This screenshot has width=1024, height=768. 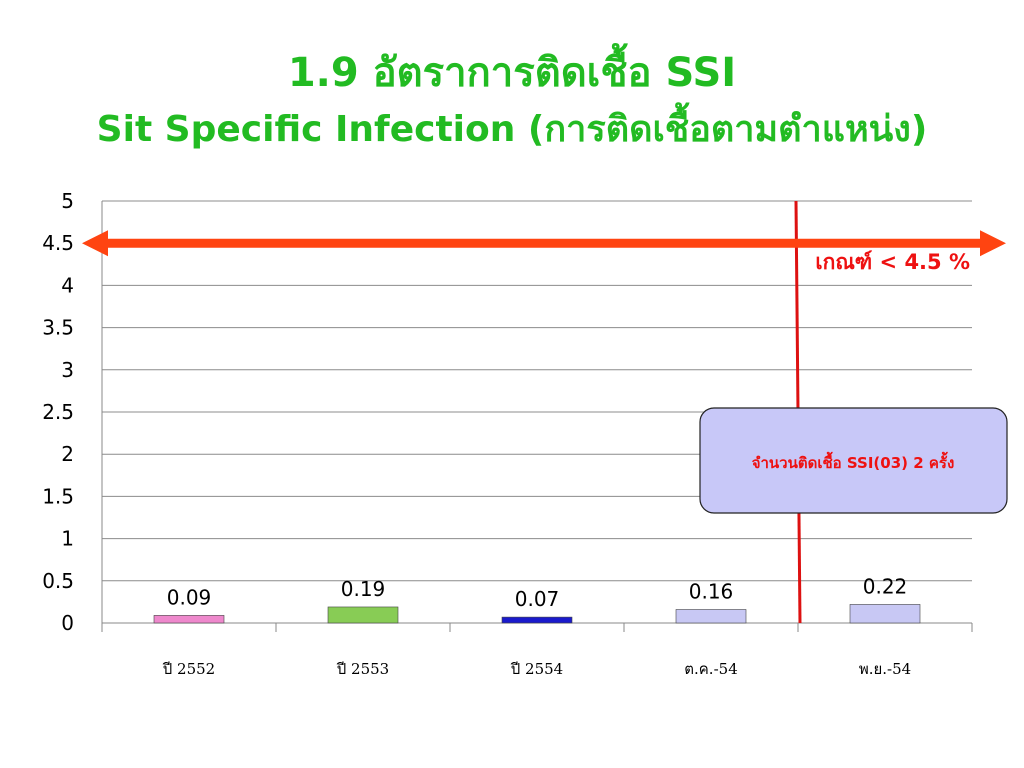 What do you see at coordinates (67, 285) in the screenshot?
I see `y-tick-label: 4` at bounding box center [67, 285].